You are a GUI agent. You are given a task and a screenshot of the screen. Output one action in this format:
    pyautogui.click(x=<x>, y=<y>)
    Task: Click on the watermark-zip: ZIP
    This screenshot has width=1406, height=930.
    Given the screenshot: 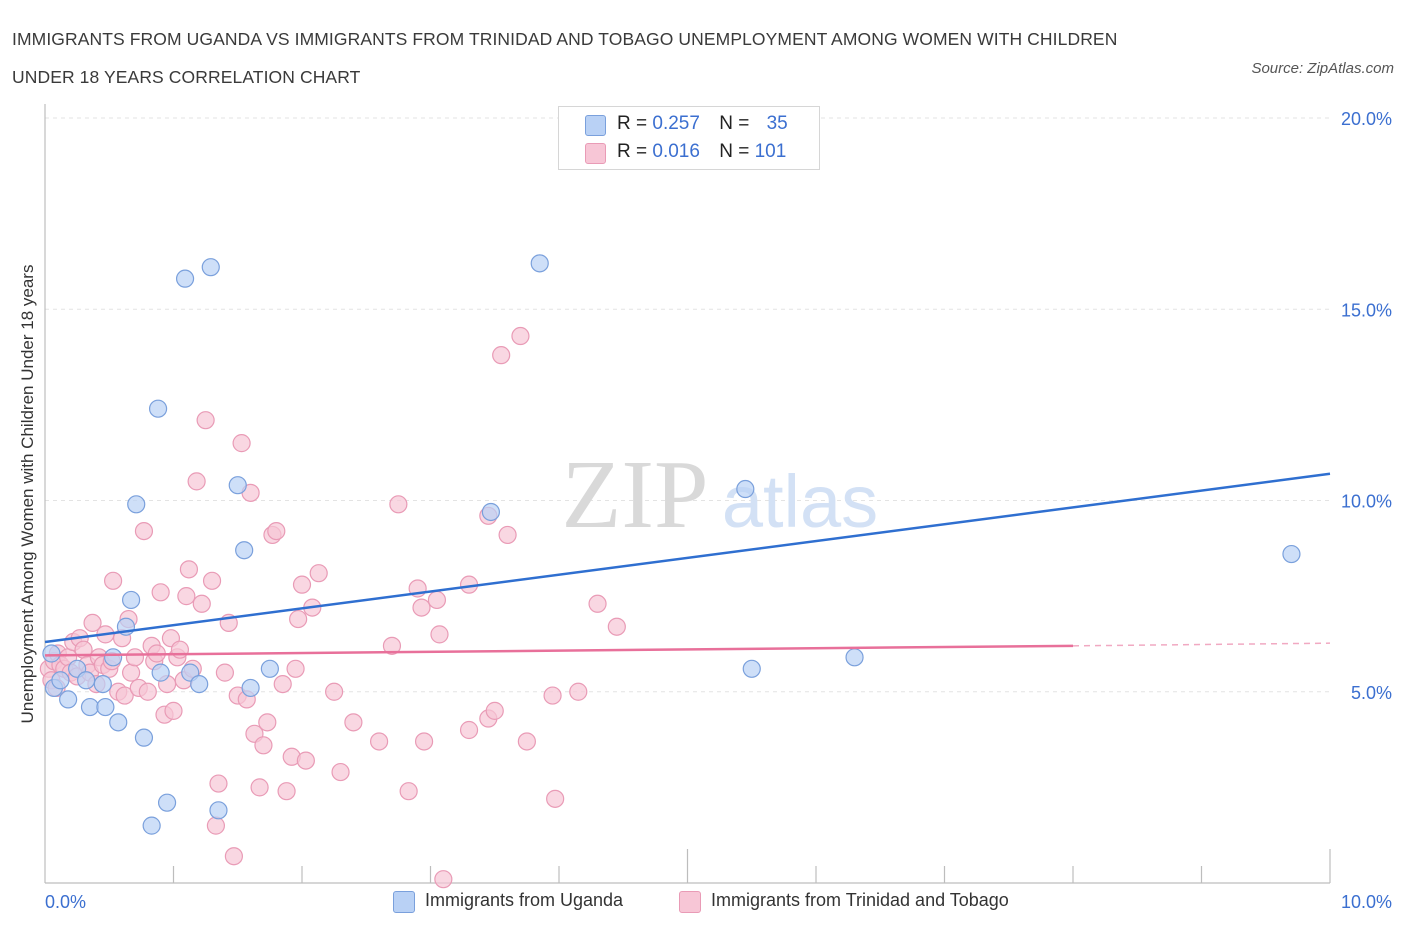 What is the action you would take?
    pyautogui.click(x=635, y=495)
    